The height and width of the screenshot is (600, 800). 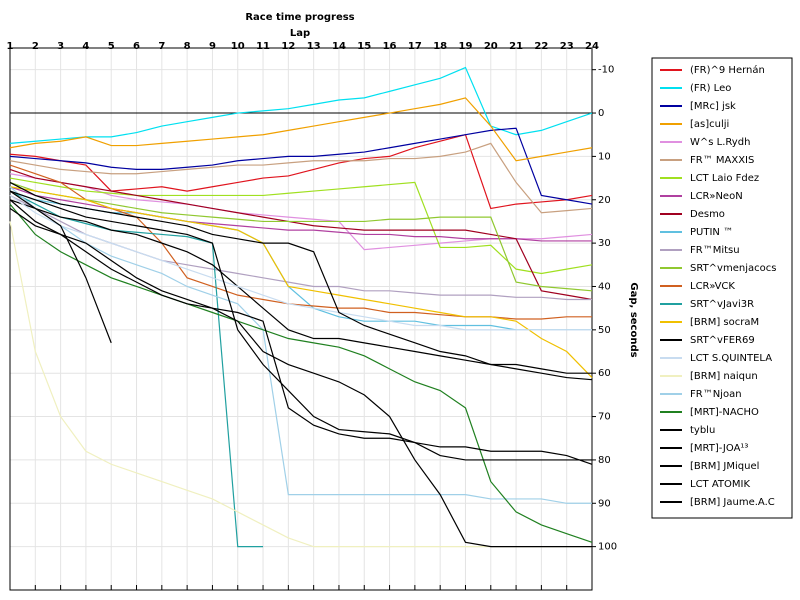 I want to click on x-tick-label: 14, so click(x=339, y=46).